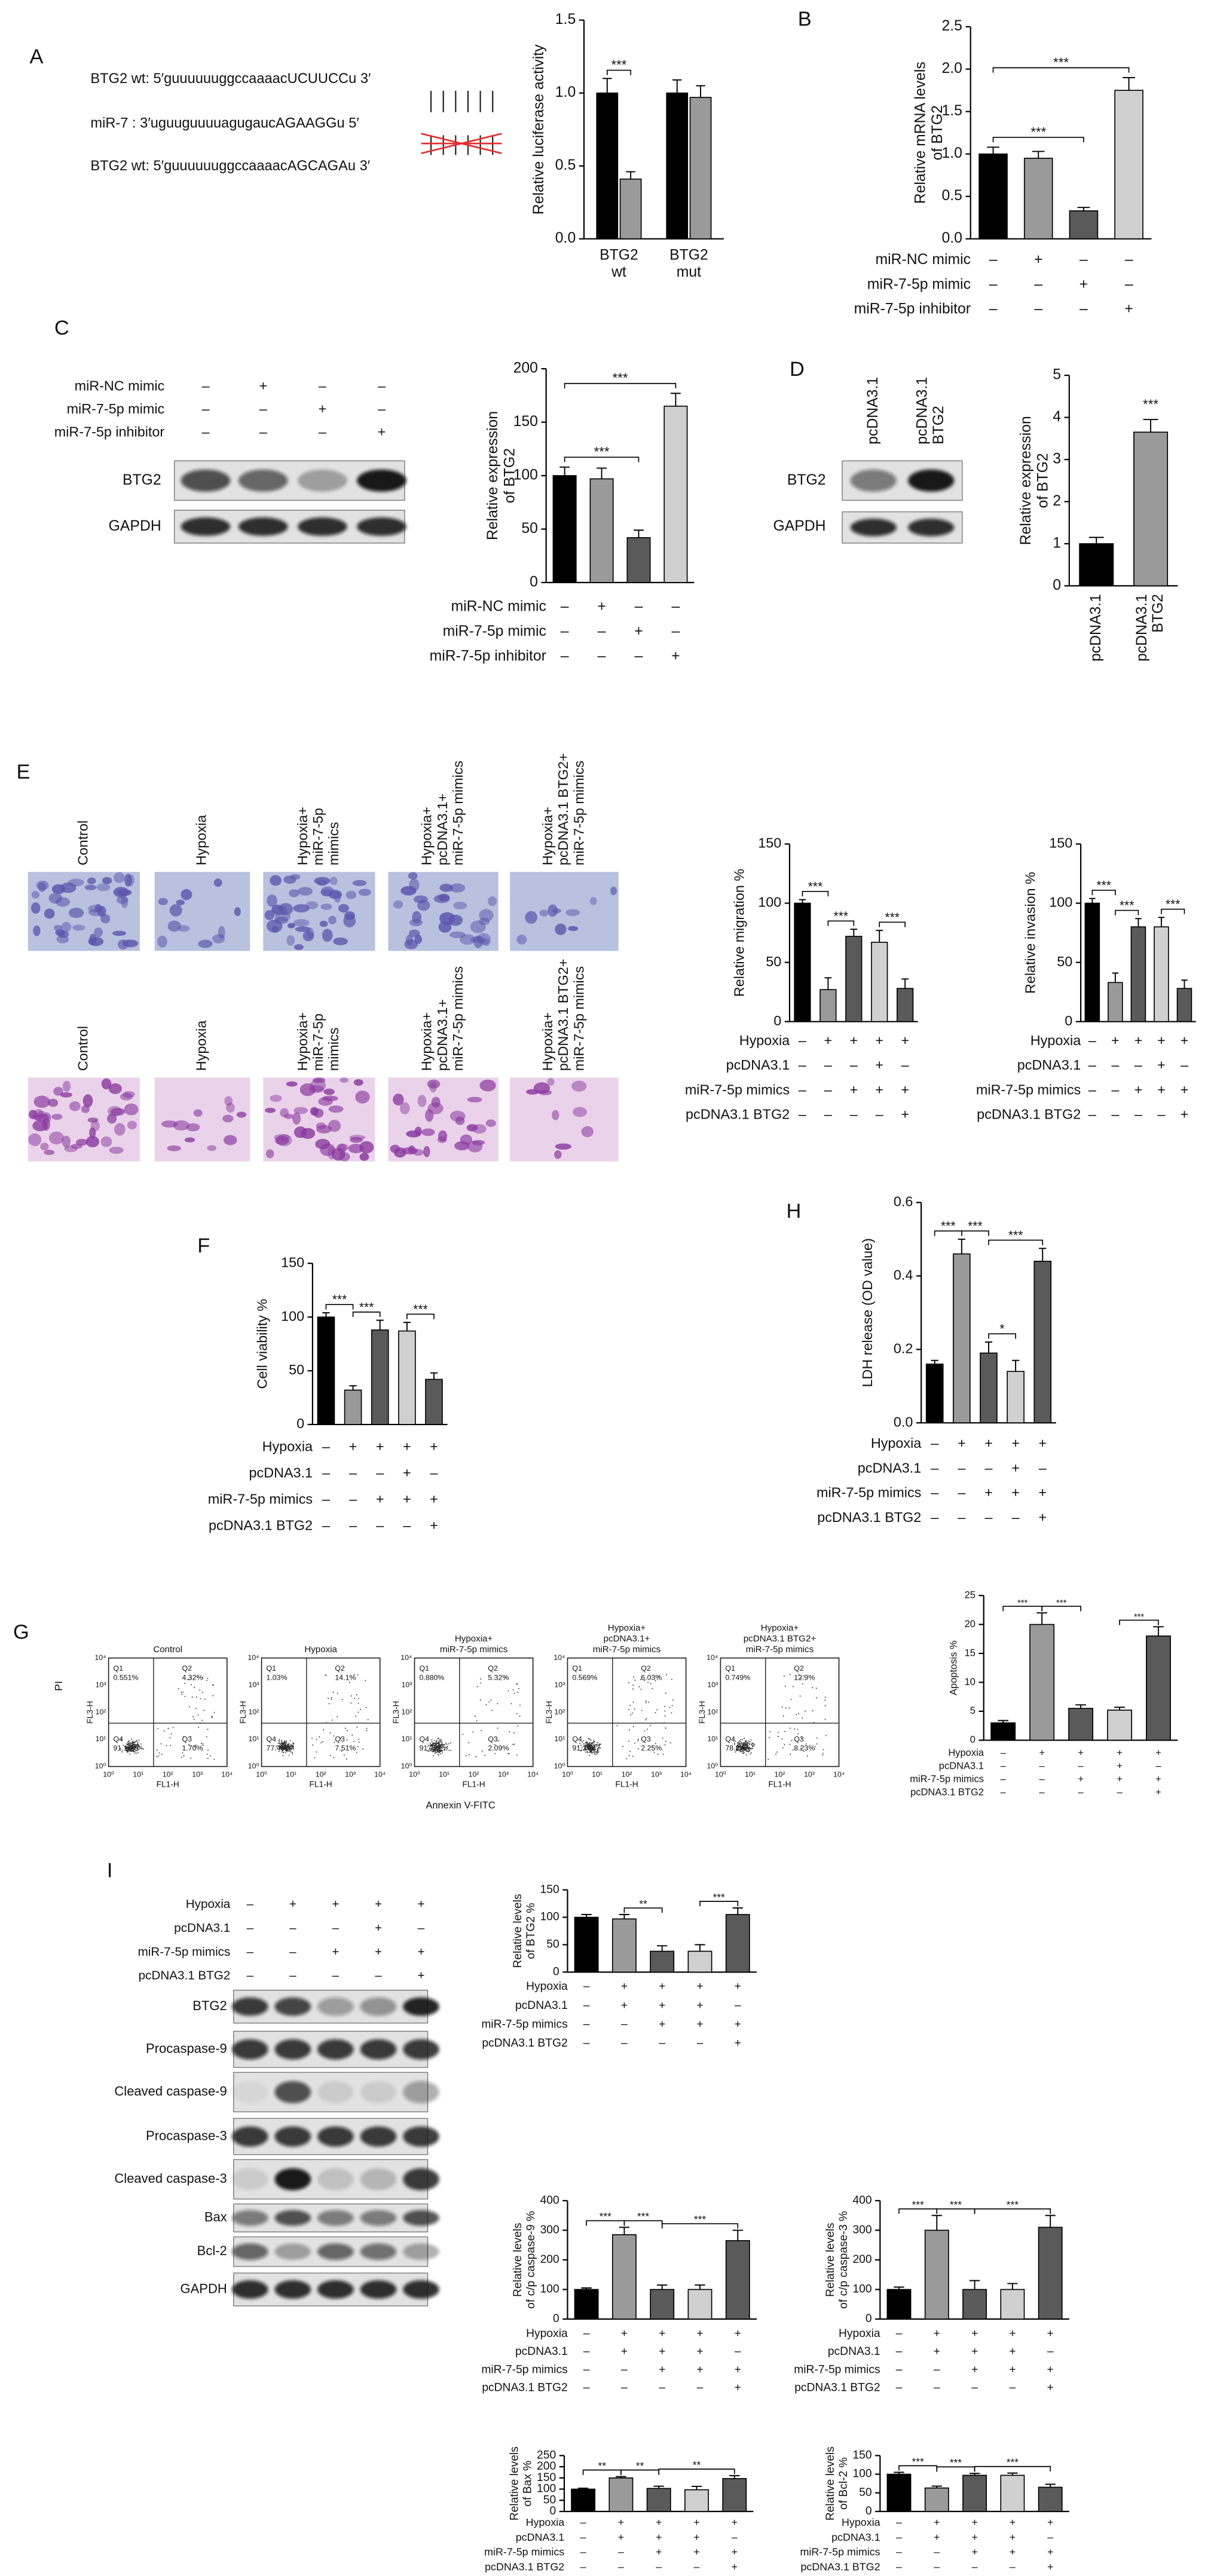 The width and height of the screenshot is (1214, 2576). I want to click on micrograph-label: pcDNA3.1+, so click(442, 830).